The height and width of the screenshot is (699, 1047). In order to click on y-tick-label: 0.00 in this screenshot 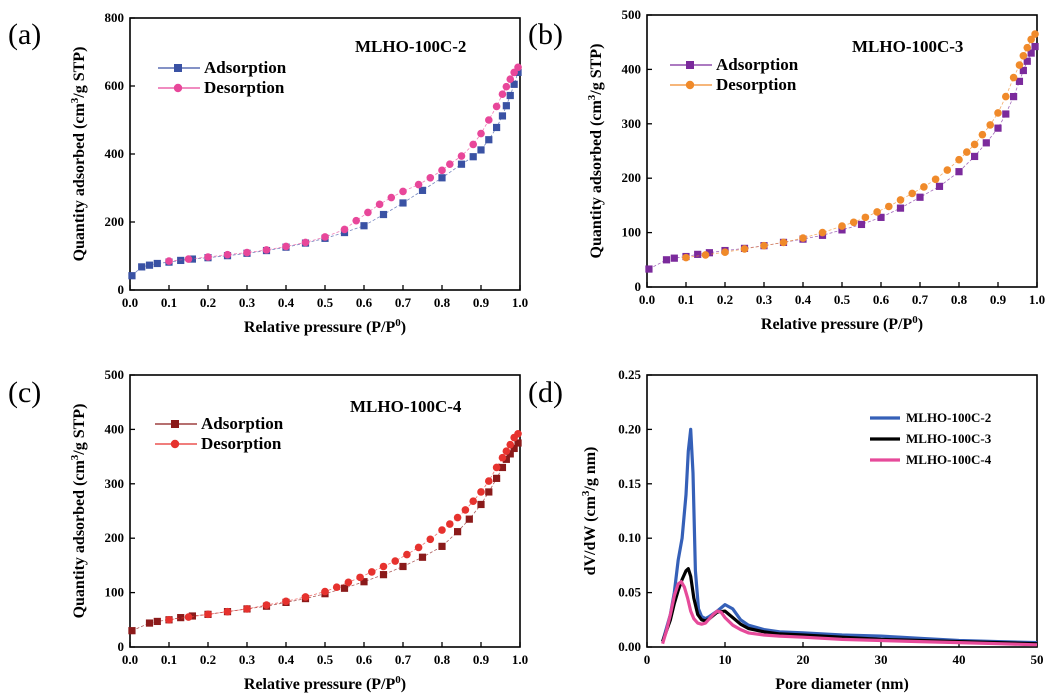, I will do `click(629, 646)`.